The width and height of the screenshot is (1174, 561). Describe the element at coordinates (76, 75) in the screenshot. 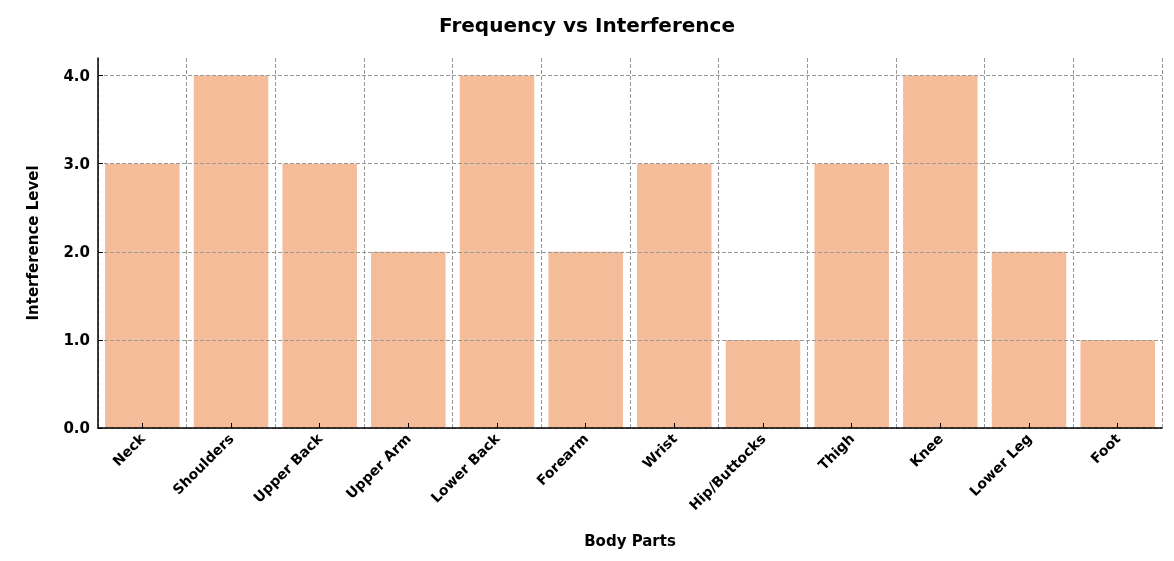

I see `y-tick-label: 4.0` at that location.